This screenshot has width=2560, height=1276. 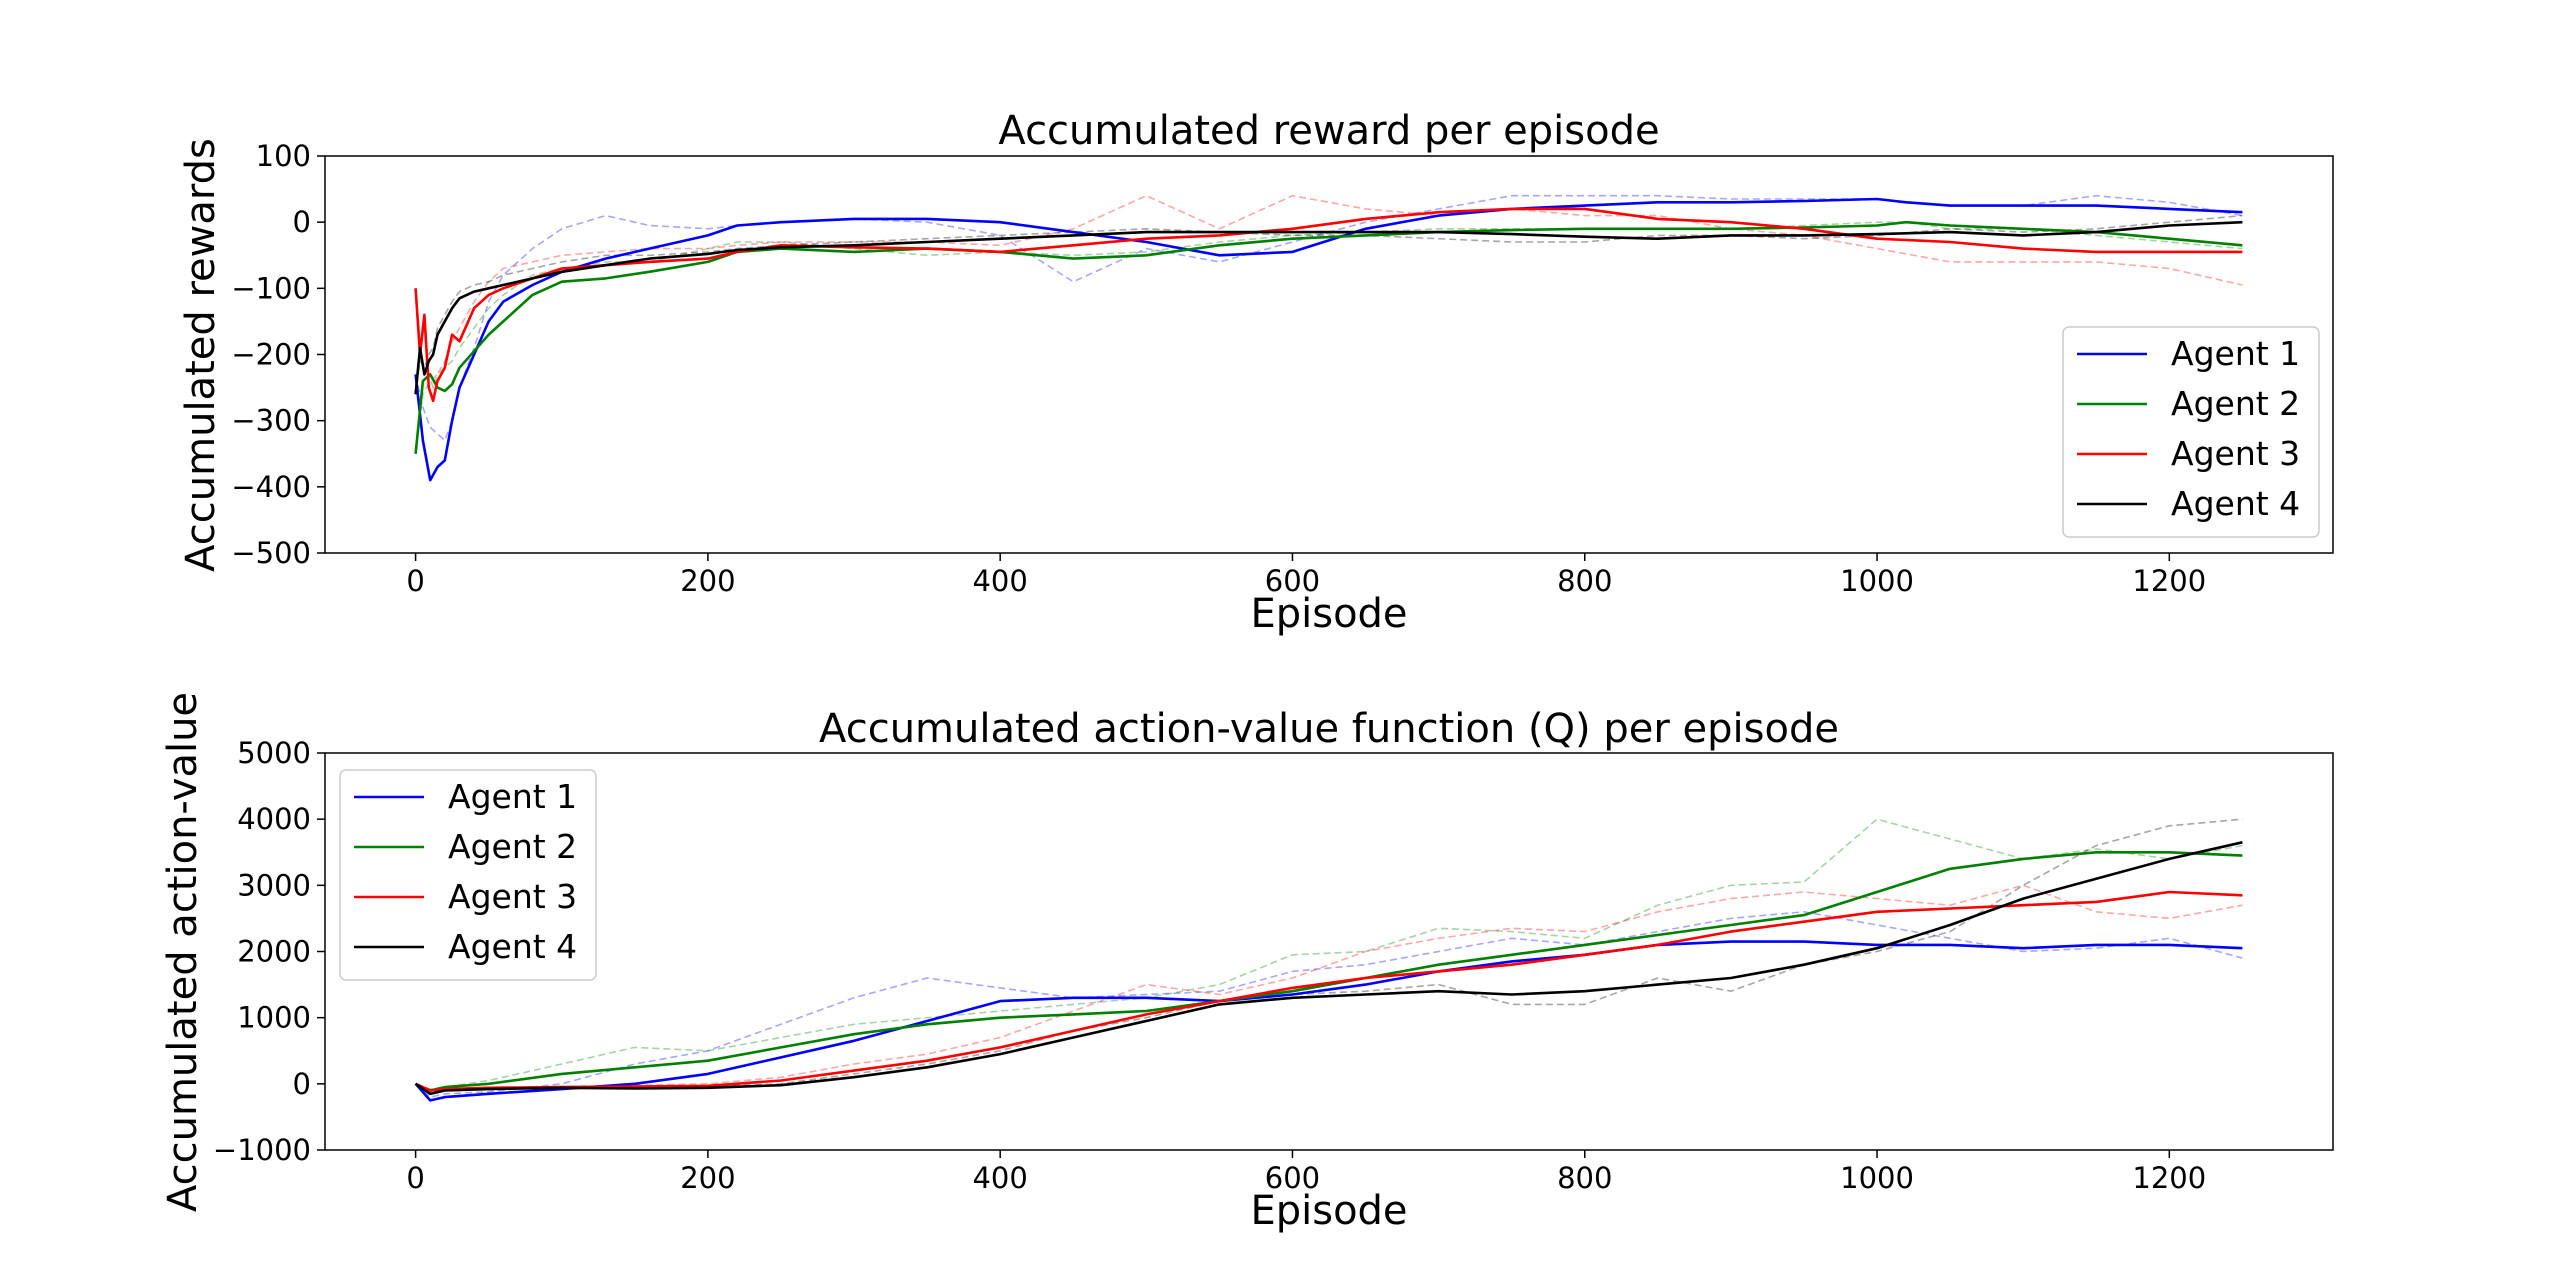 I want to click on reward-chart-legend: Agent 1 Agent 2 Agent 3 Agent 4, so click(x=2191, y=432).